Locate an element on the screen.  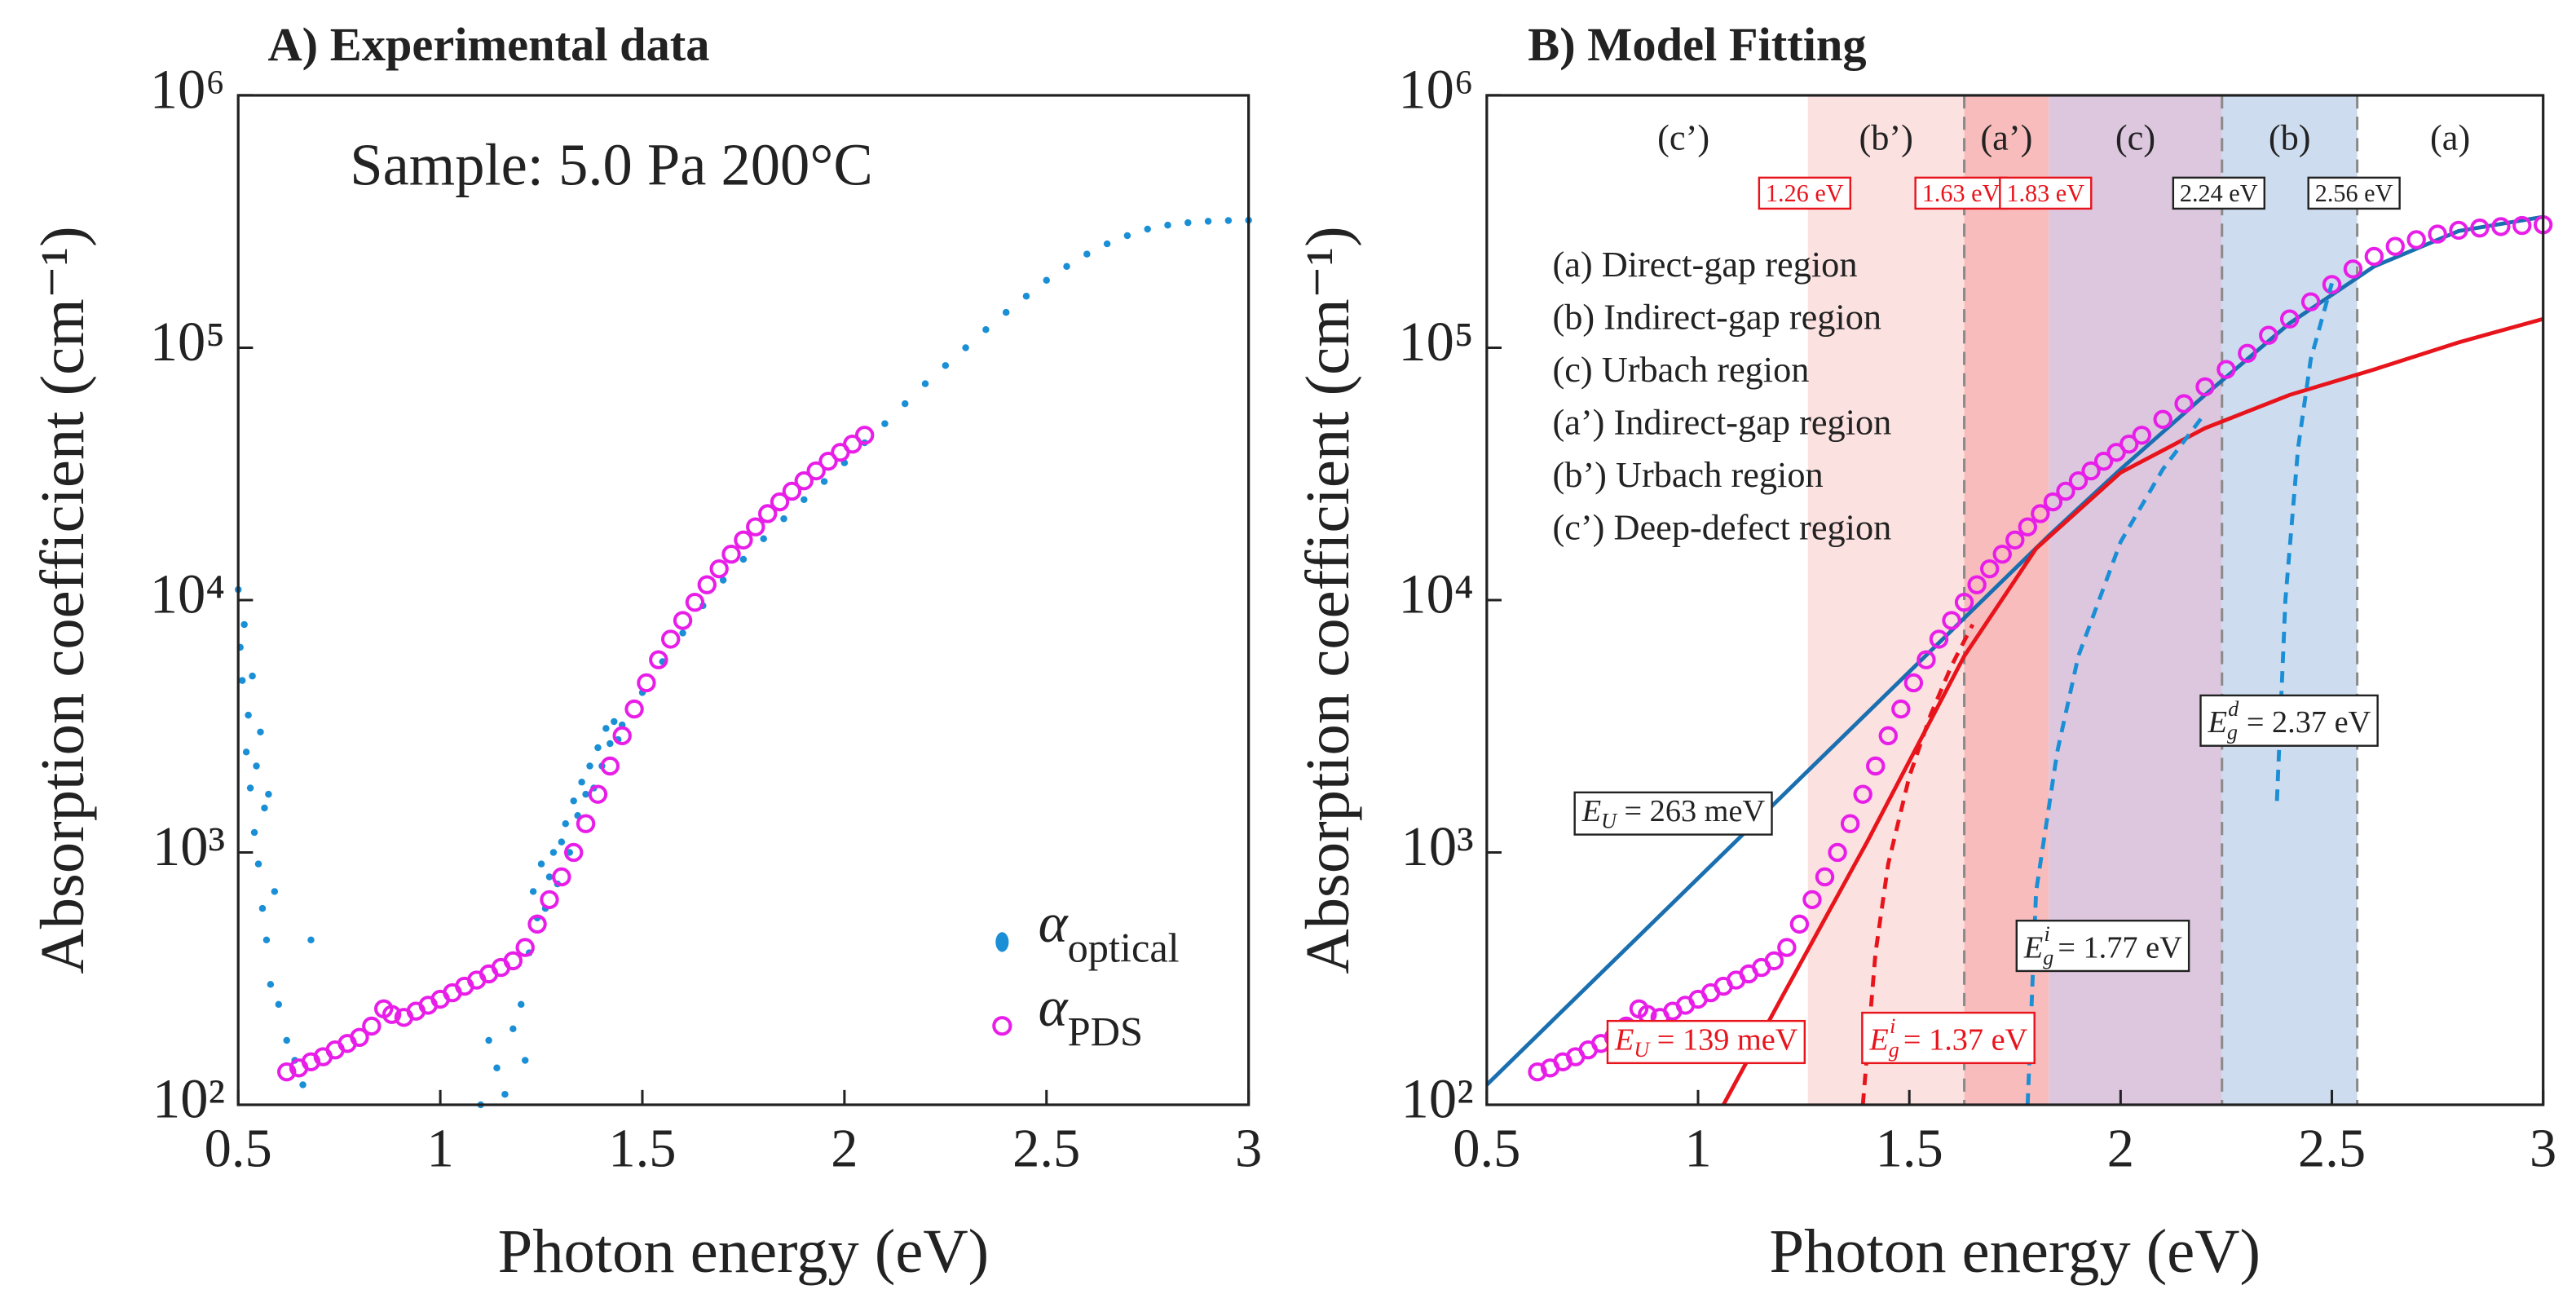
fit-line is located at coordinates (2116, 759).